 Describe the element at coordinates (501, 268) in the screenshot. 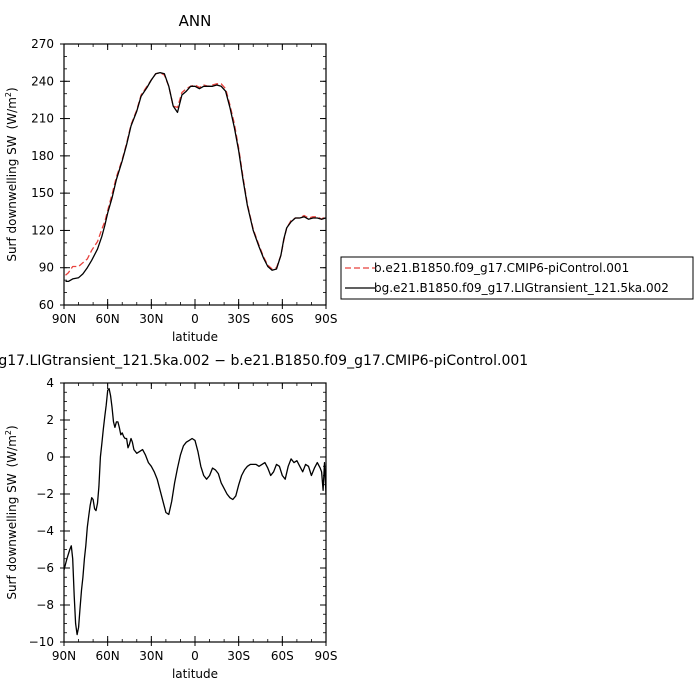

I see `legend-label-1: b.e21.B1850.f09_g17.CMIP6-piControl.001` at that location.